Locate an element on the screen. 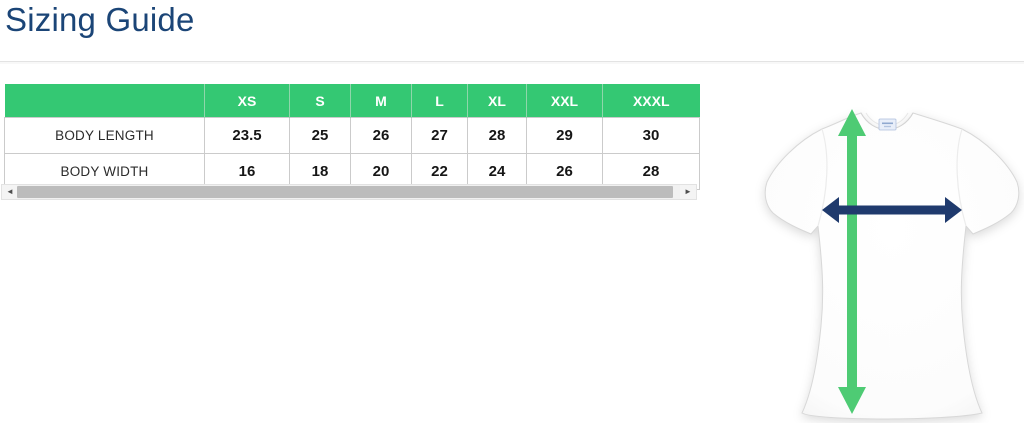 The width and height of the screenshot is (1024, 423). header-xs: XS is located at coordinates (247, 101).